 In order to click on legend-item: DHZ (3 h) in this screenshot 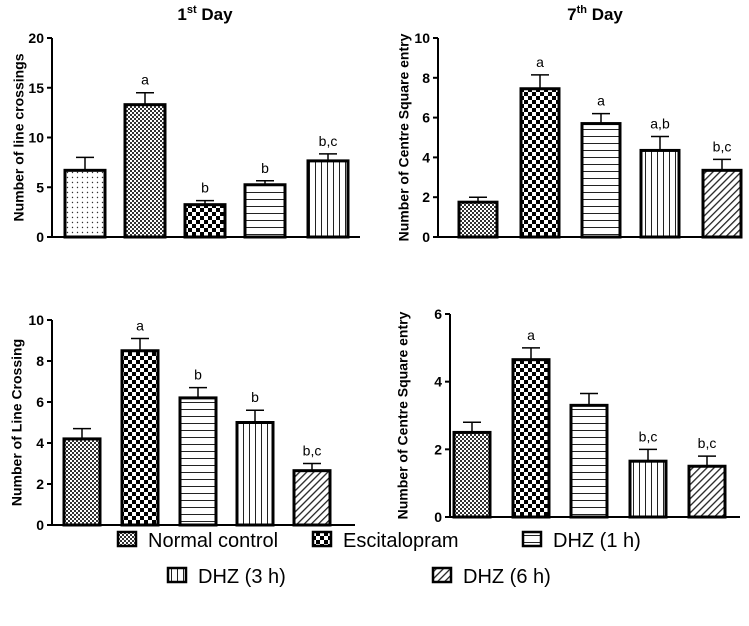, I will do `click(226, 577)`.